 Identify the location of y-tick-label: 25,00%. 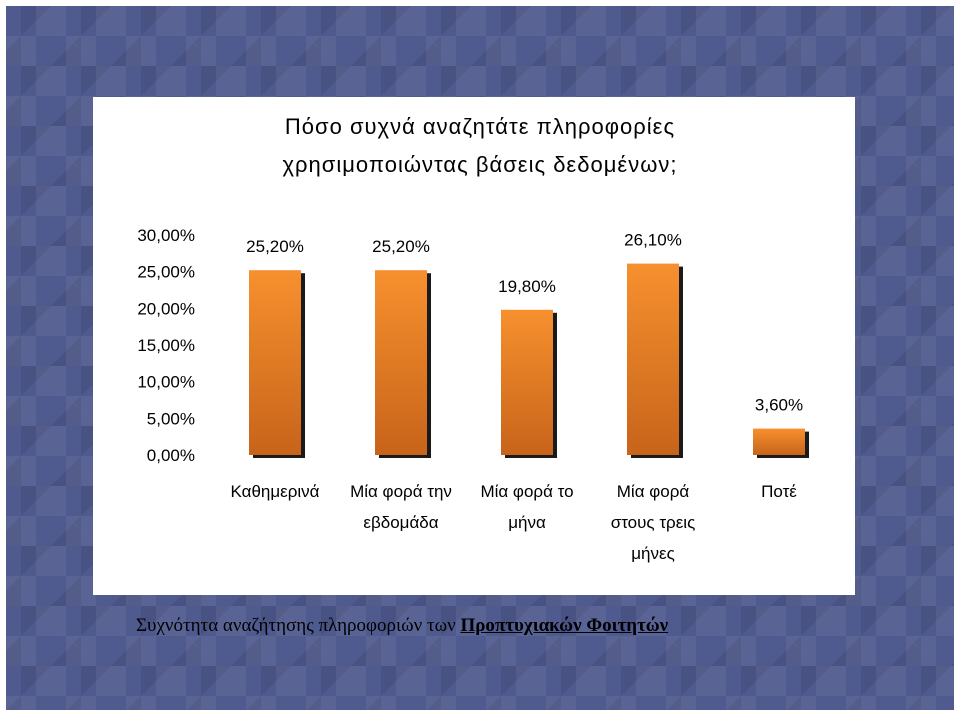
(166, 272).